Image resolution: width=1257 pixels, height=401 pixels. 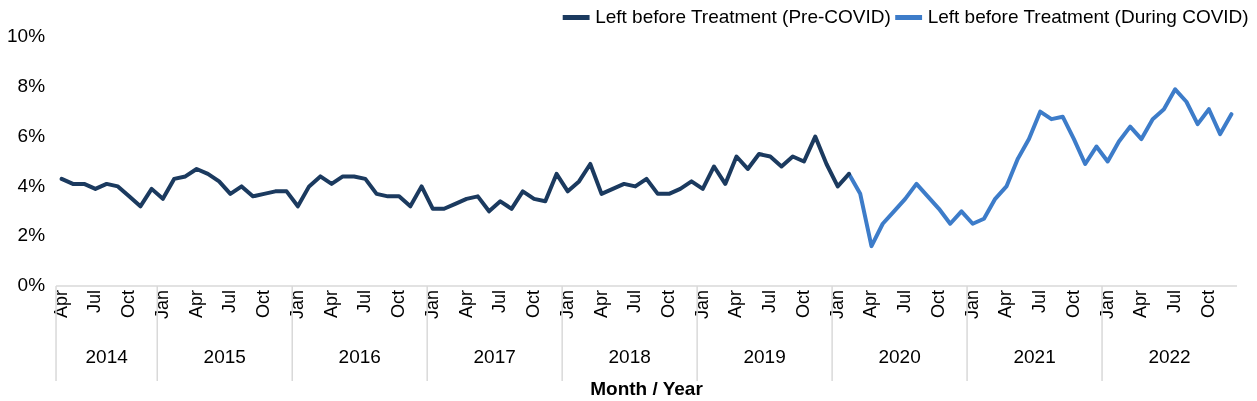 What do you see at coordinates (31, 185) in the screenshot?
I see `y-tick-label: 4%` at bounding box center [31, 185].